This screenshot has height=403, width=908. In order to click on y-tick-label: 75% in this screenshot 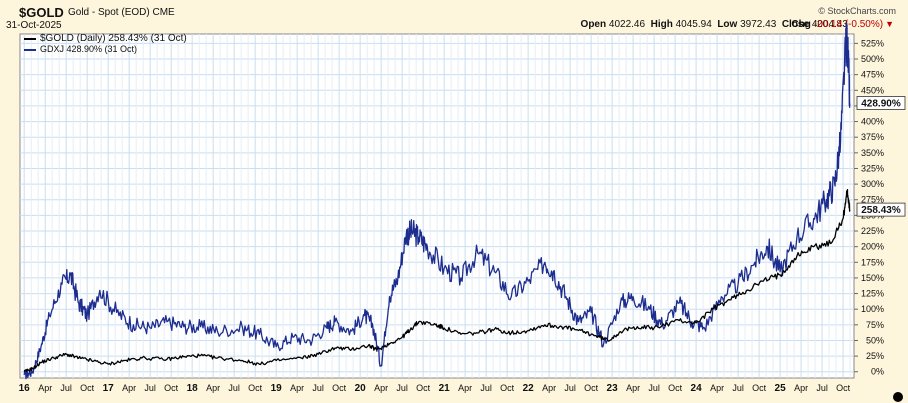, I will do `click(875, 325)`.